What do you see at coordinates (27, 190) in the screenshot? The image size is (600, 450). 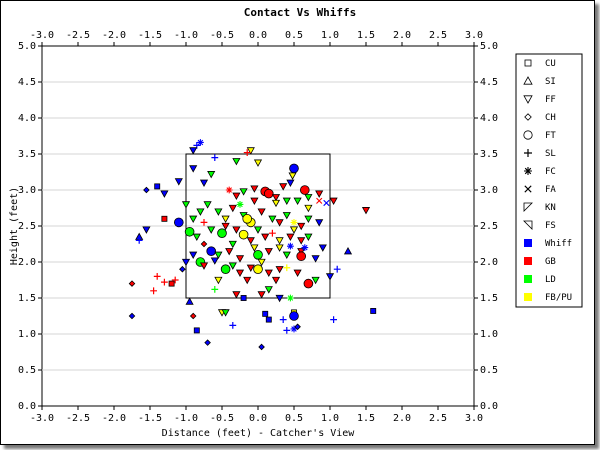 I see `y-tick-label: 3.0` at bounding box center [27, 190].